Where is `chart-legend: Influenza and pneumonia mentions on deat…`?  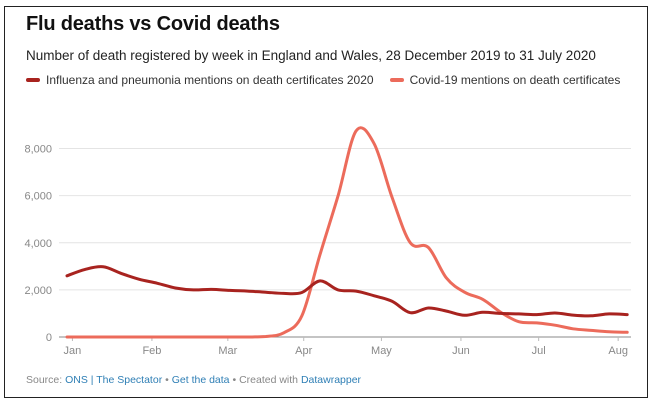 chart-legend: Influenza and pneumonia mentions on deat… is located at coordinates (331, 80).